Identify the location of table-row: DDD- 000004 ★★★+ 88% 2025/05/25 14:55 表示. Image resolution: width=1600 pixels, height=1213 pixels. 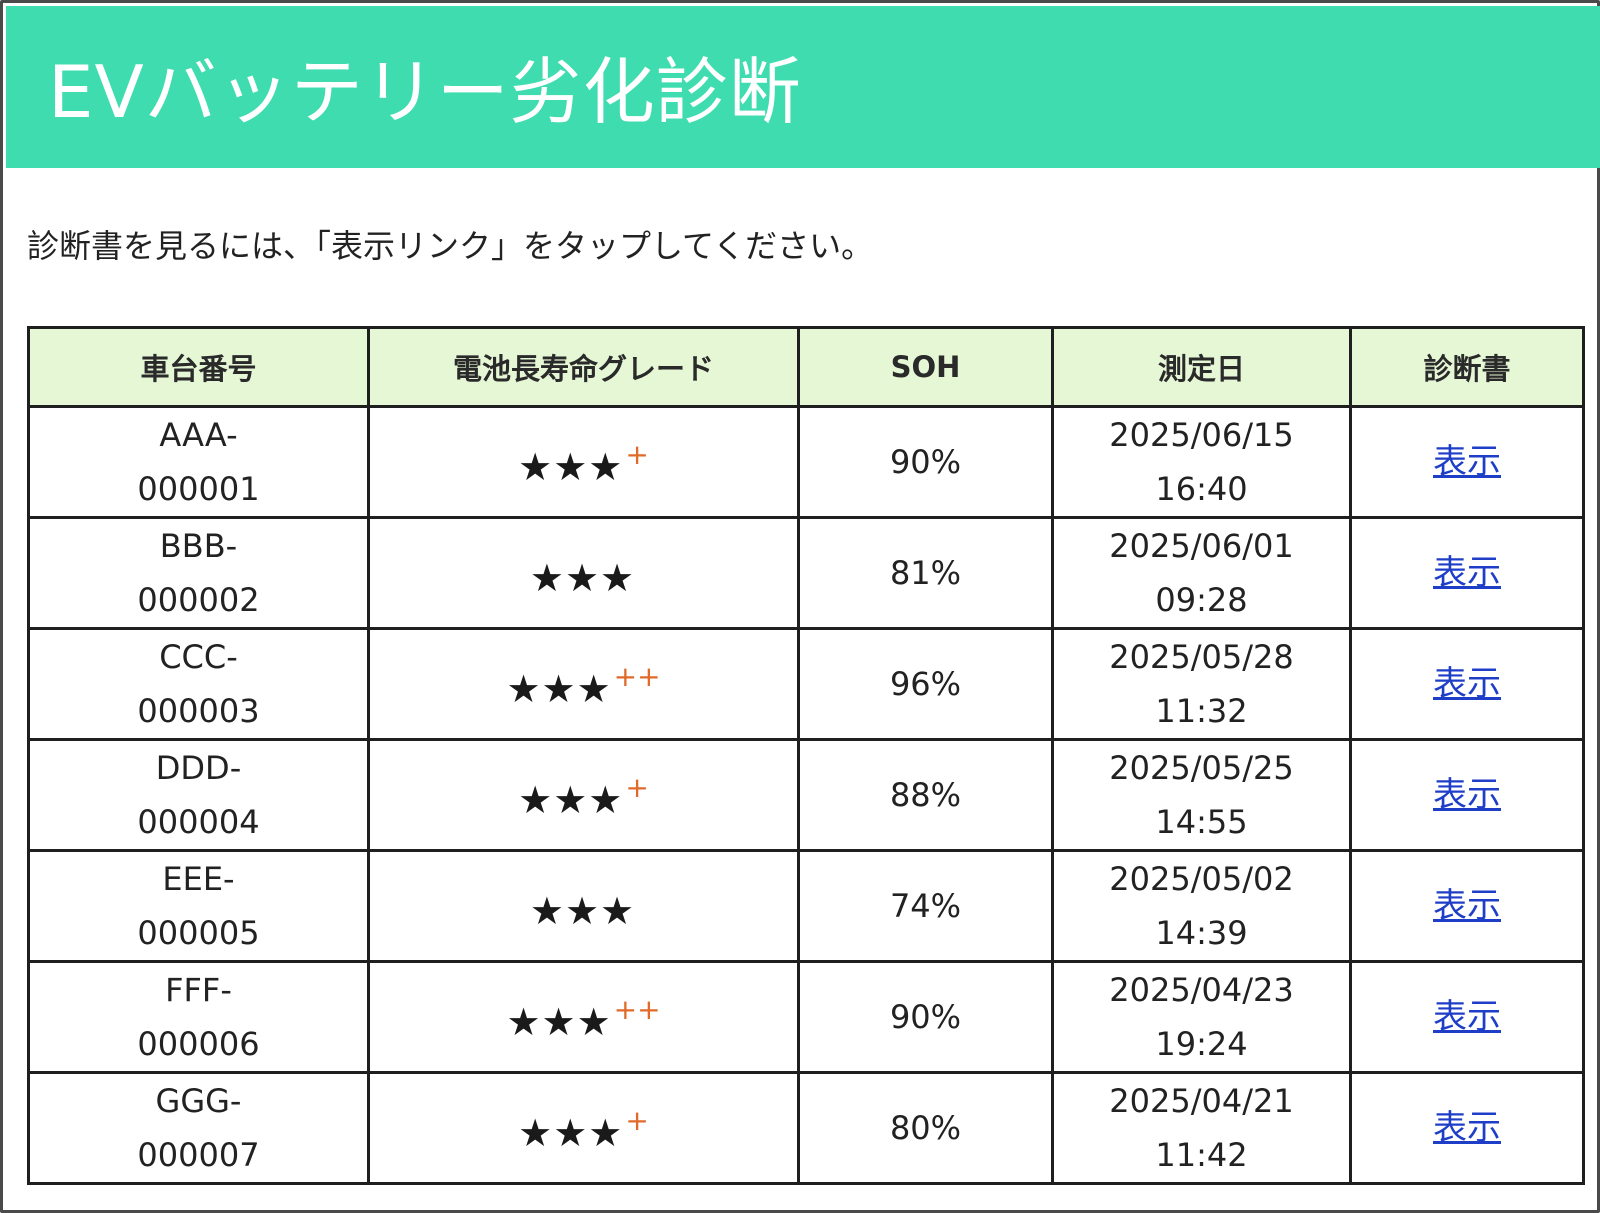
(806, 795).